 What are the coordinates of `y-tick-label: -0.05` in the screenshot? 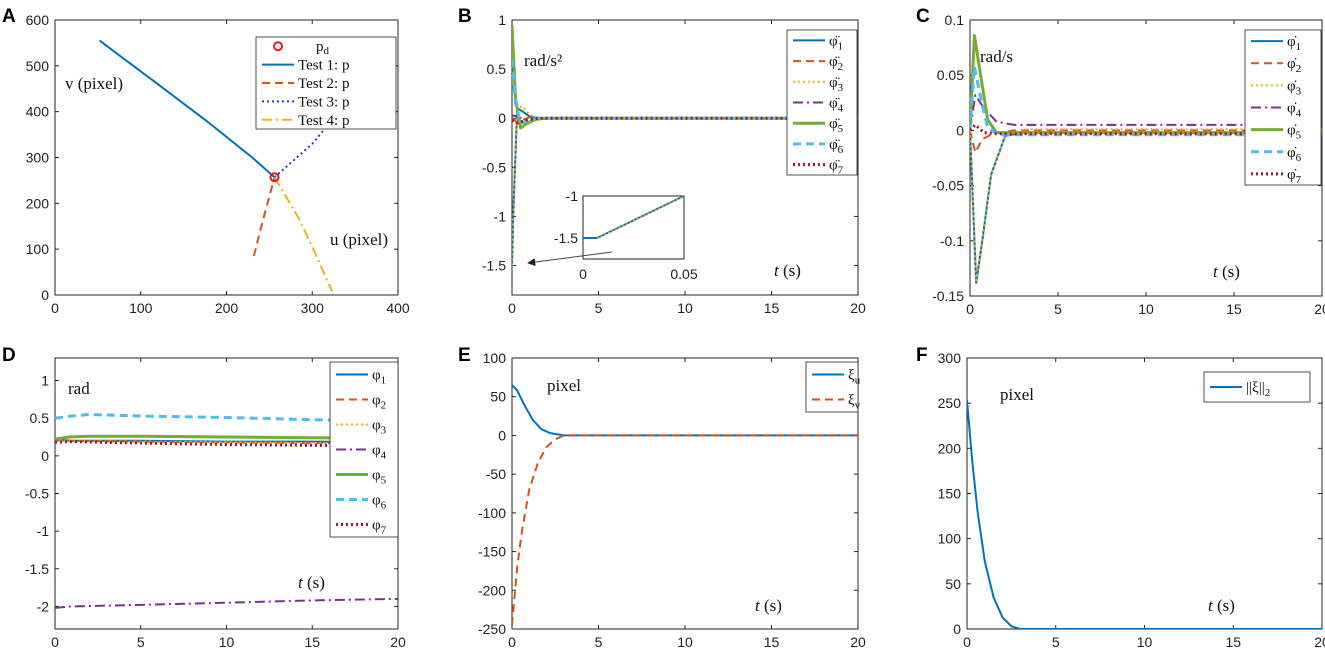 It's located at (948, 186).